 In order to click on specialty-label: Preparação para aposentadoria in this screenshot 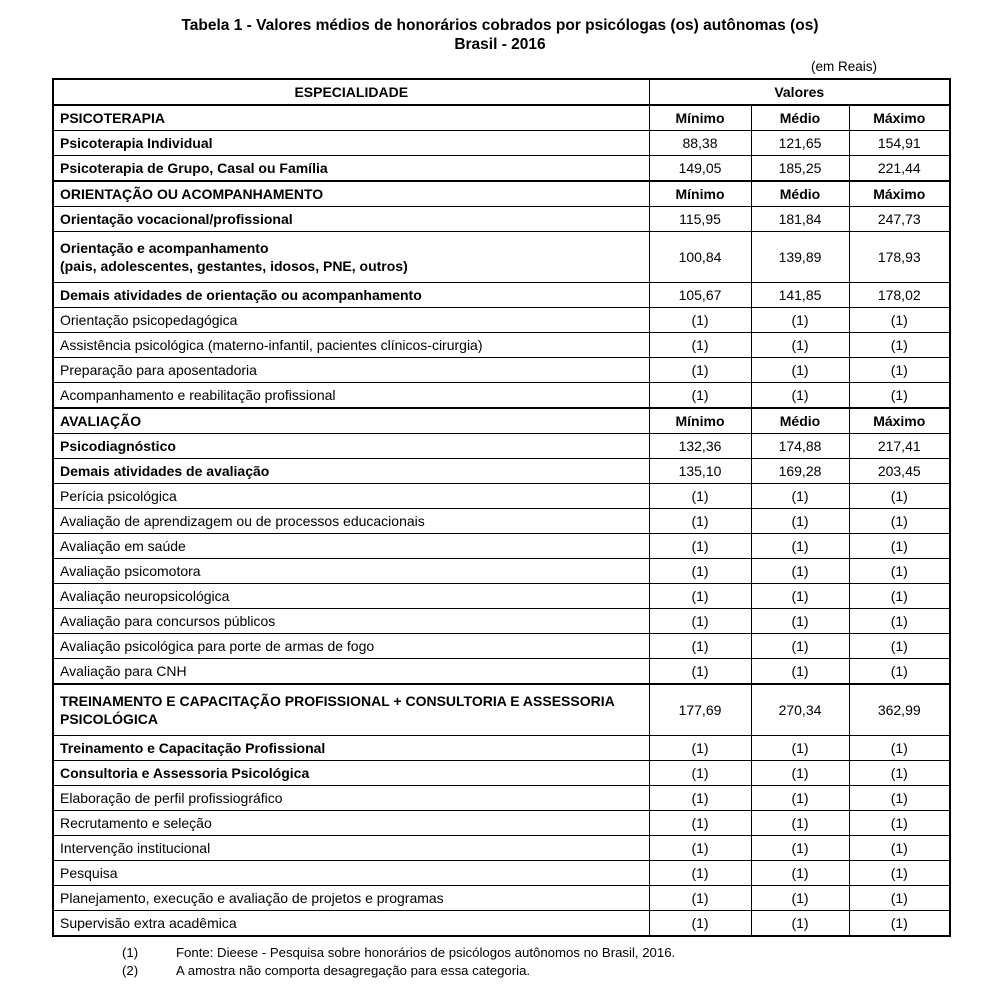, I will do `click(158, 370)`.